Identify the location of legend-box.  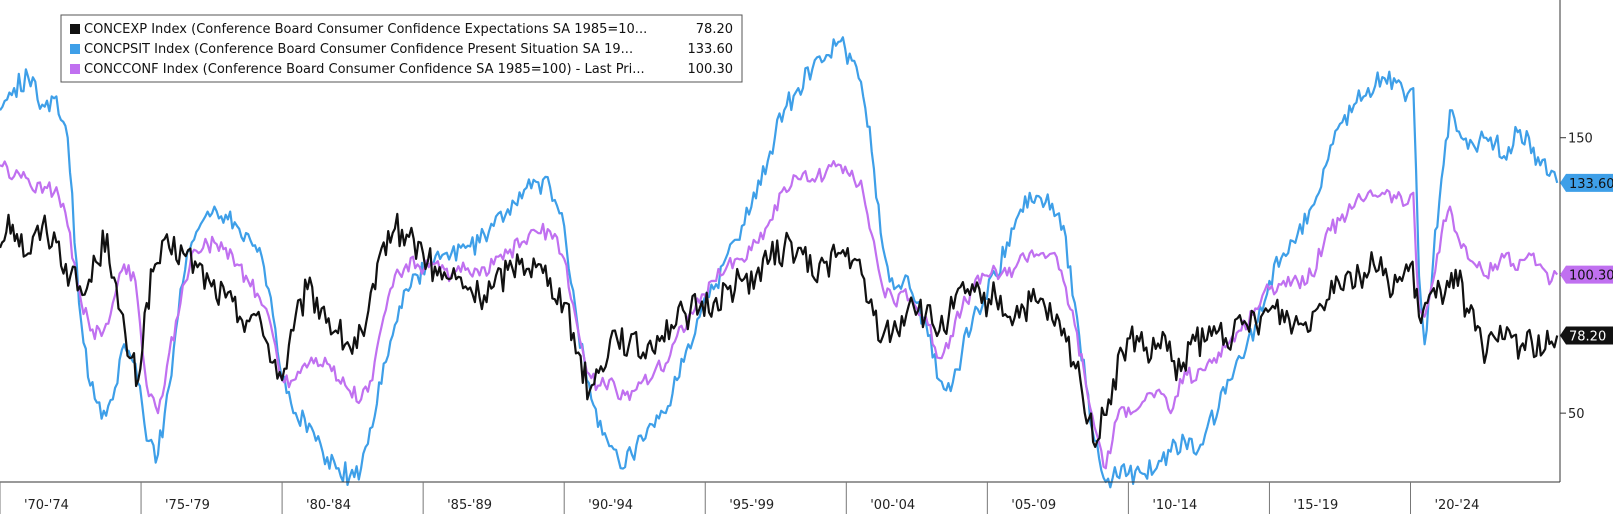
(401, 48).